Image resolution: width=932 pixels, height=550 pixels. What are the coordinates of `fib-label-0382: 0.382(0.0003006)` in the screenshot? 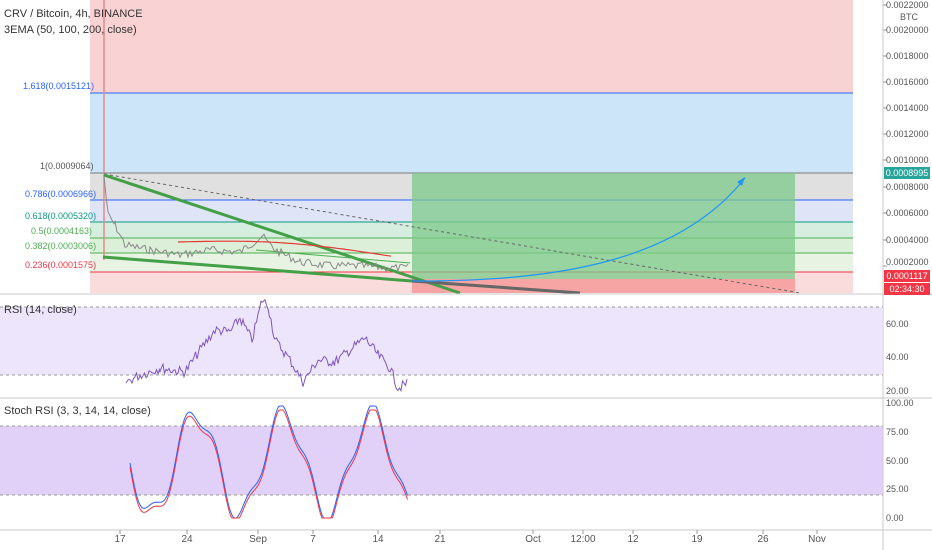 It's located at (61, 246).